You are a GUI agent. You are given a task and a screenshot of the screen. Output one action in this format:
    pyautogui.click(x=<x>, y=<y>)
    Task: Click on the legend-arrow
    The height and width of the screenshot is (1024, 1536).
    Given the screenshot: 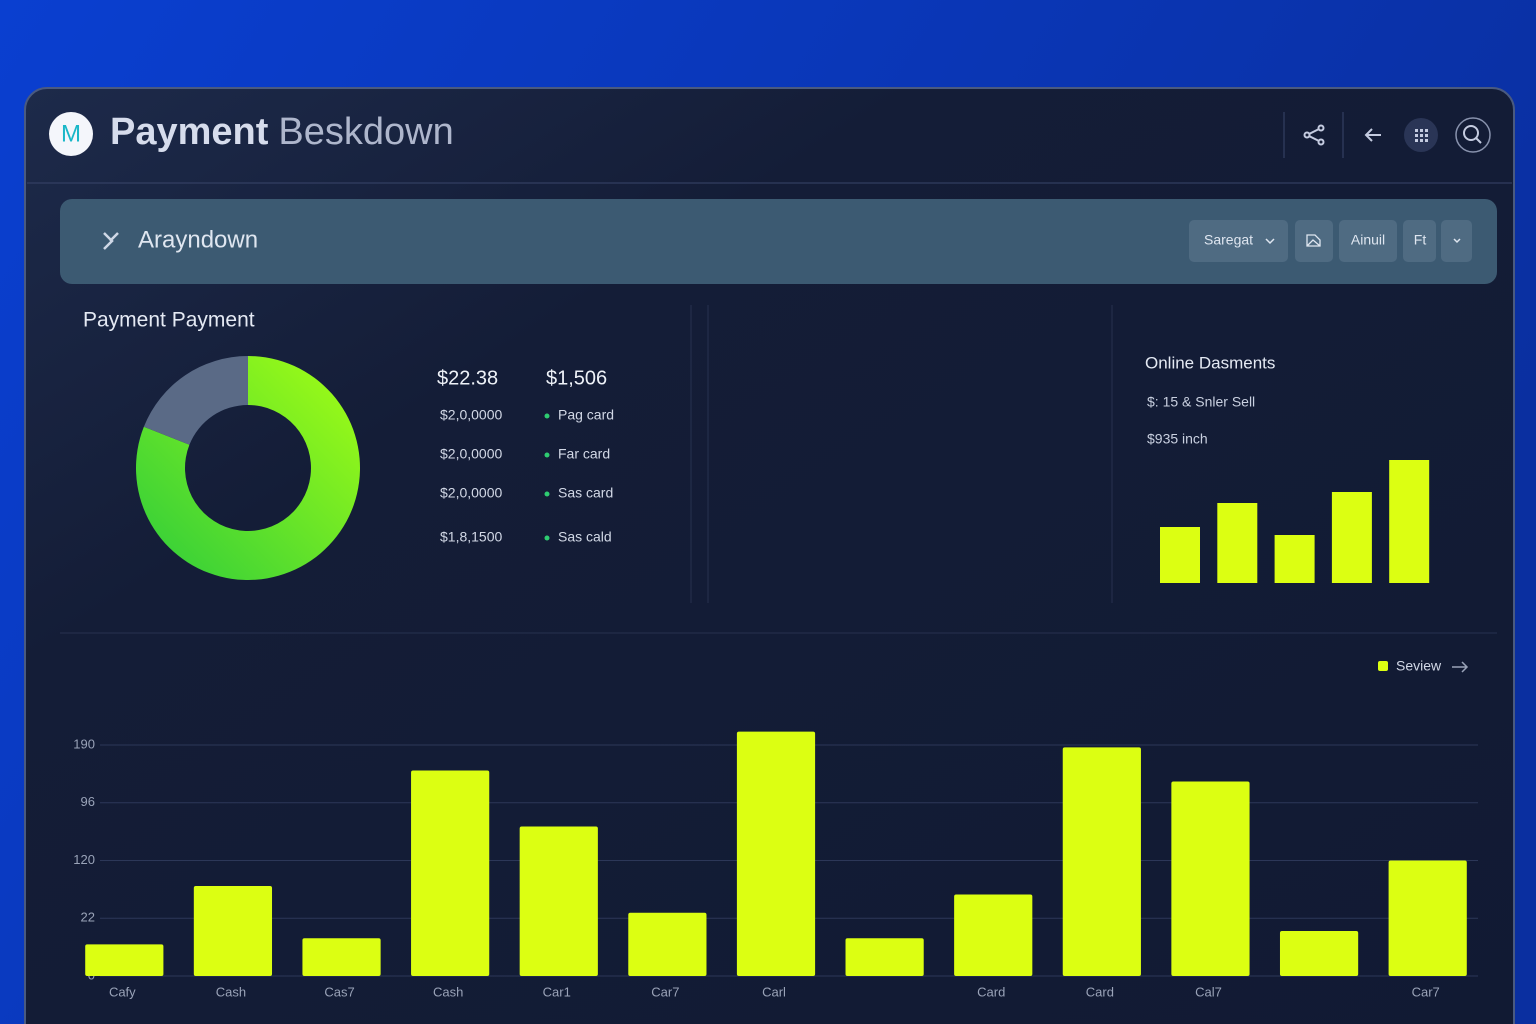 What is the action you would take?
    pyautogui.click(x=1460, y=667)
    